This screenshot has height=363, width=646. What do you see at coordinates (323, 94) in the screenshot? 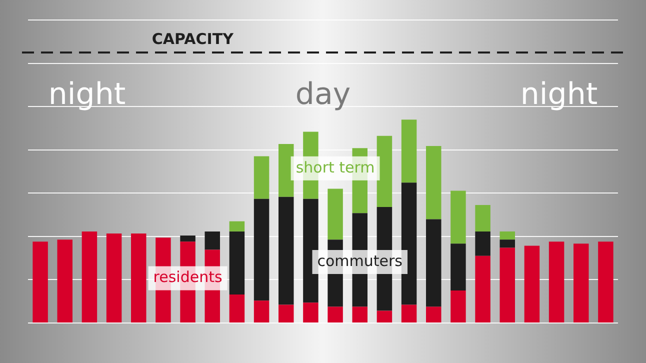
I see `text: day` at bounding box center [323, 94].